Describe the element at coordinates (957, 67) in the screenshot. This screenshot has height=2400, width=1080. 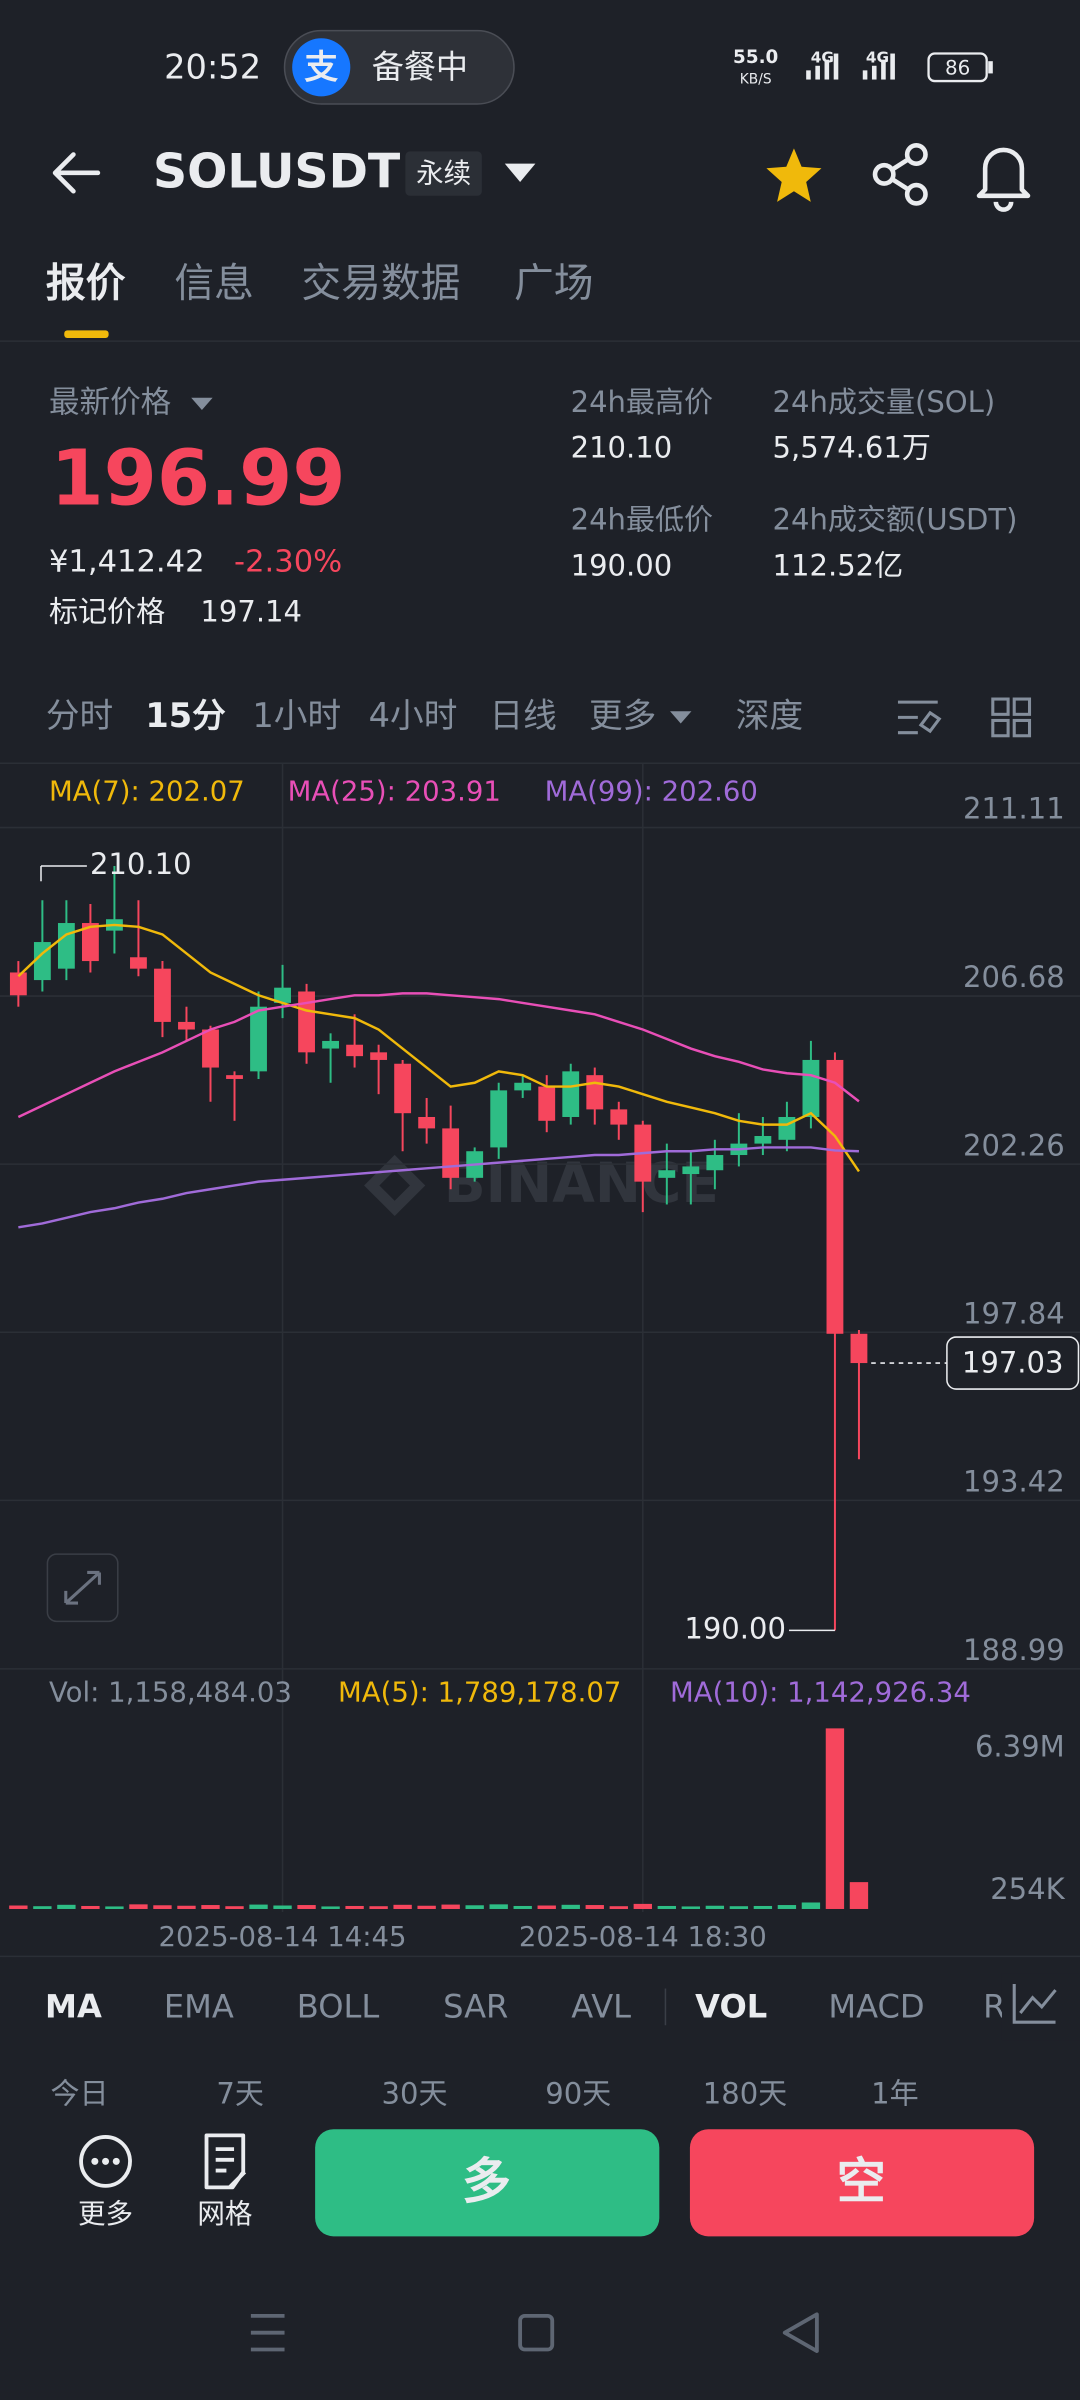
I see `battery` at that location.